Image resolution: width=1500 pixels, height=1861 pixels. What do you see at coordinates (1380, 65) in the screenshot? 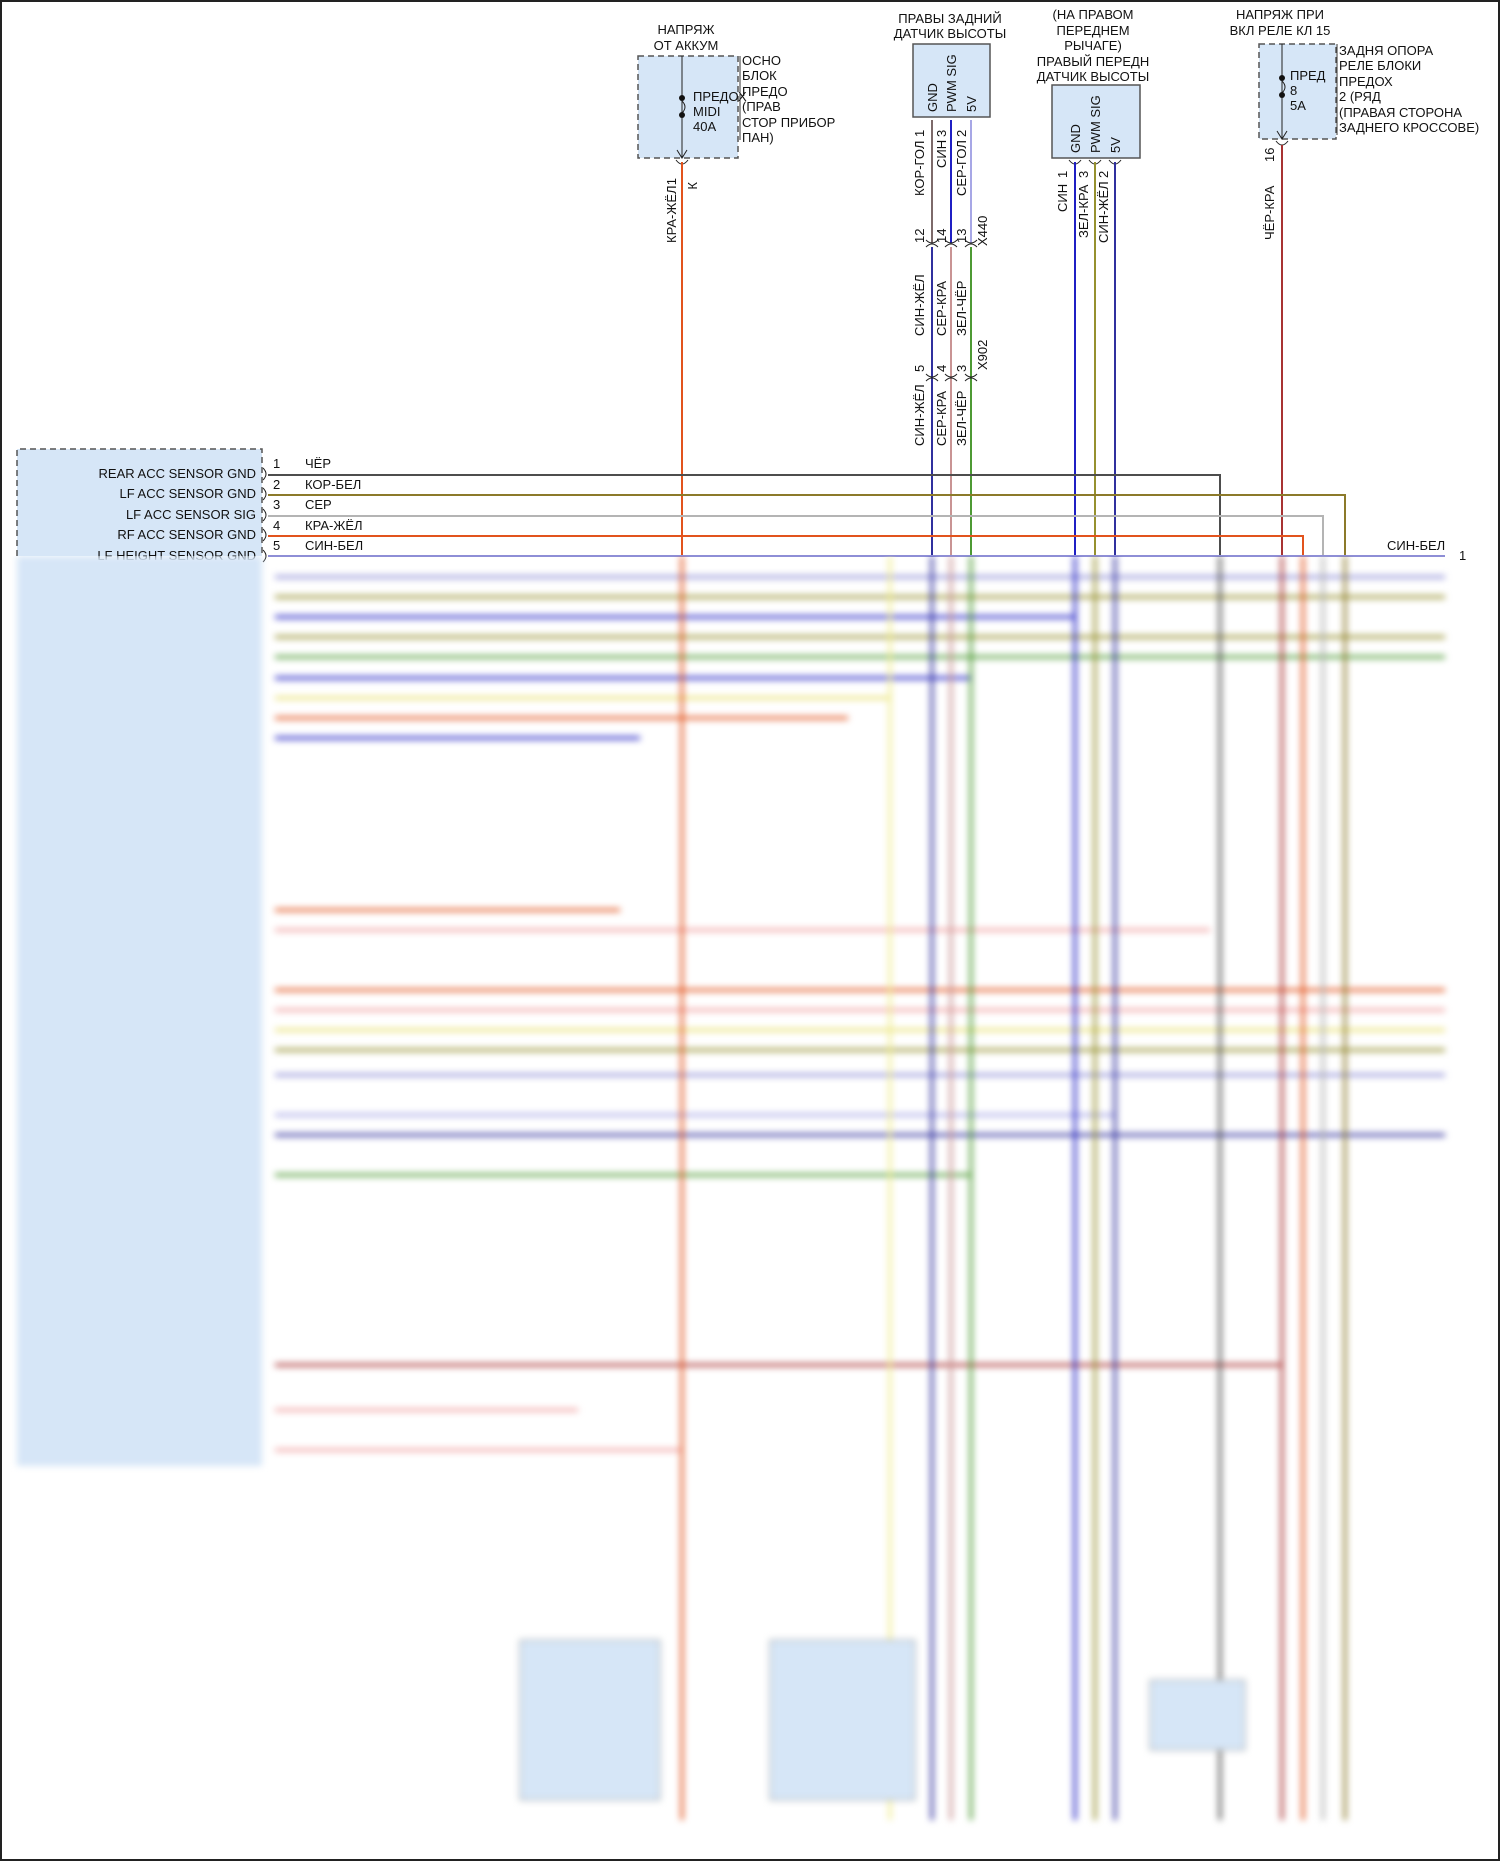
I see `relay-fuse-location: РЕЛЕ БЛОКИ` at bounding box center [1380, 65].